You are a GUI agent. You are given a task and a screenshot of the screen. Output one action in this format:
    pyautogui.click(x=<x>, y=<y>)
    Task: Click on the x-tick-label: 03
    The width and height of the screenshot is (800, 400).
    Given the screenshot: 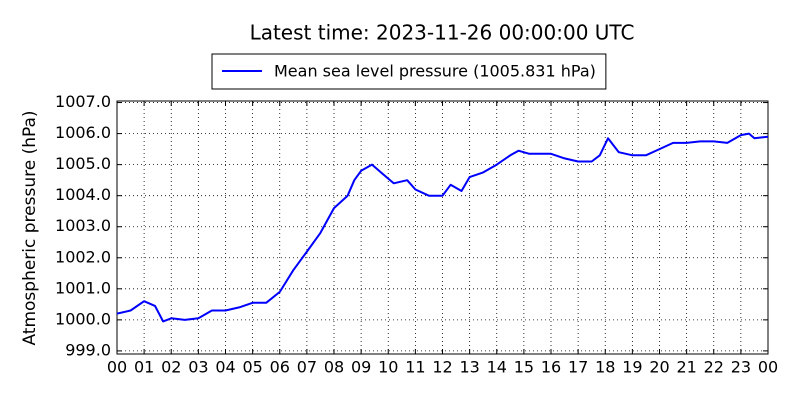 What is the action you would take?
    pyautogui.click(x=198, y=367)
    